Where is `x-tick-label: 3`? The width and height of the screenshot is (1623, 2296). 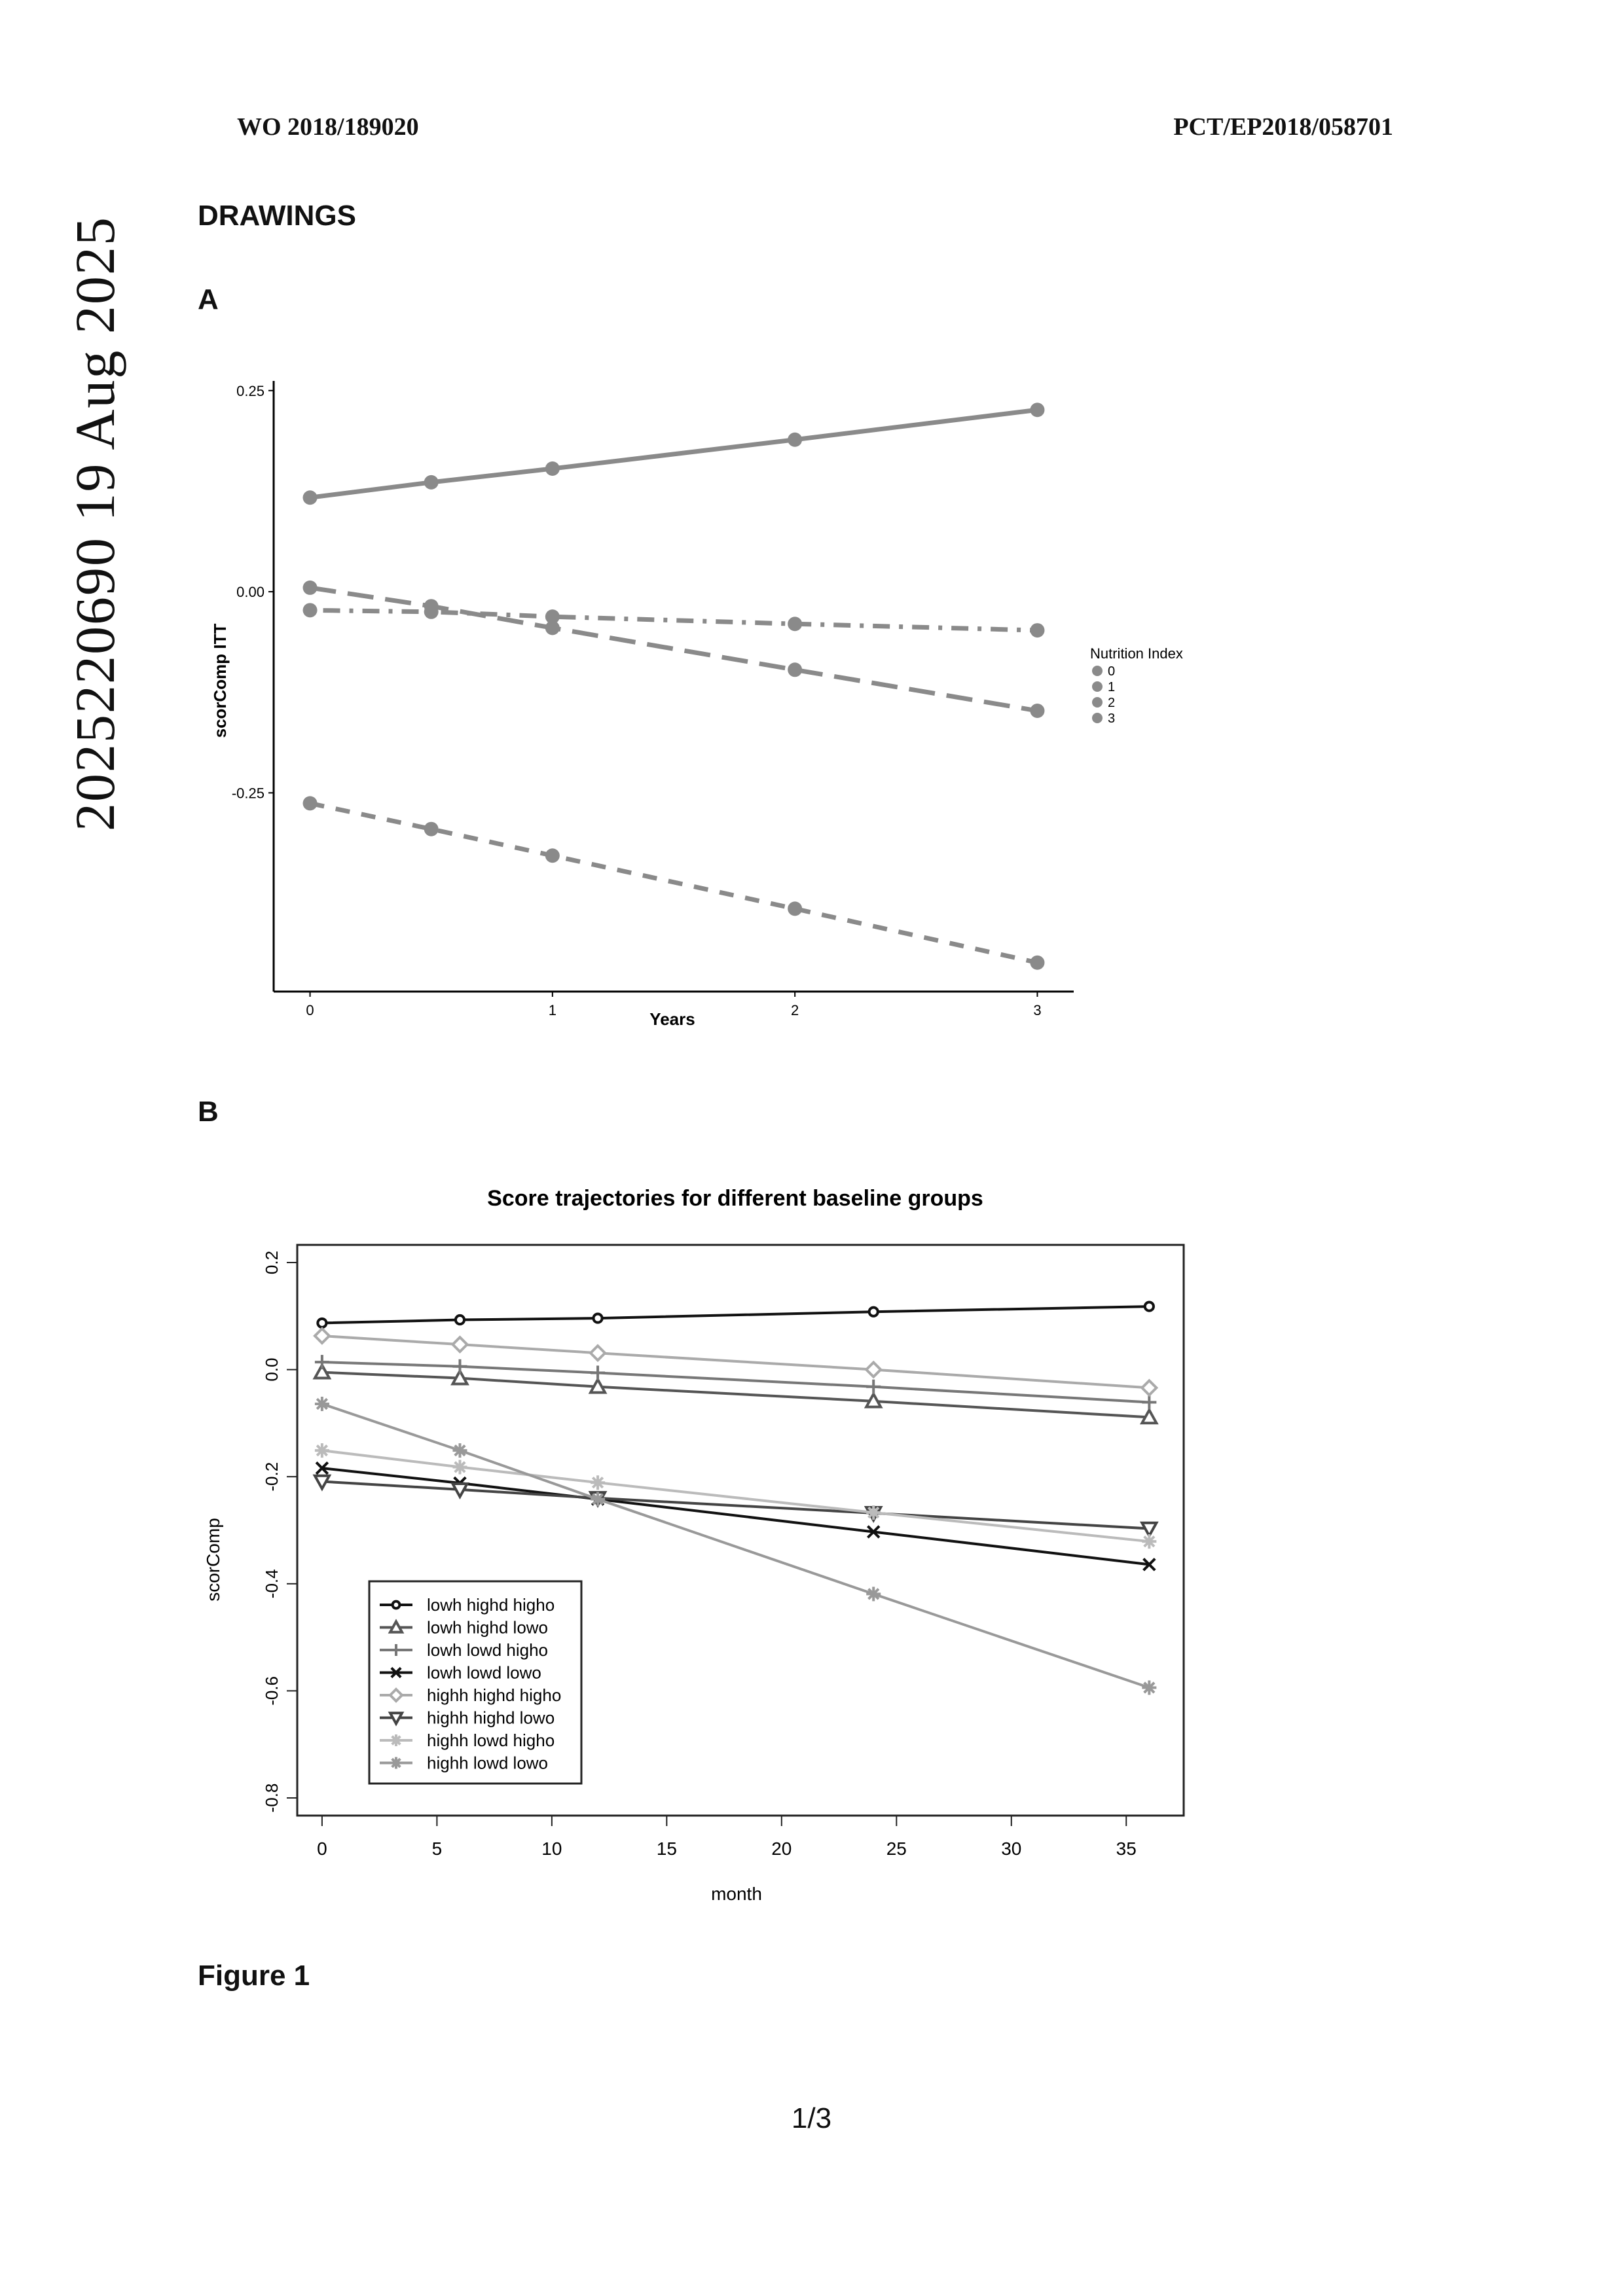
x-tick-label: 3 is located at coordinates (1037, 1010).